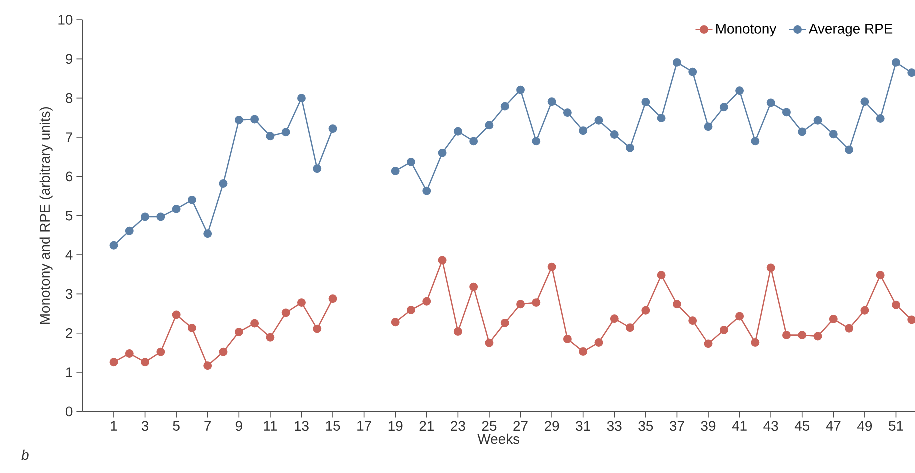 This screenshot has width=915, height=473. What do you see at coordinates (583, 426) in the screenshot?
I see `x-tick-label: 31` at bounding box center [583, 426].